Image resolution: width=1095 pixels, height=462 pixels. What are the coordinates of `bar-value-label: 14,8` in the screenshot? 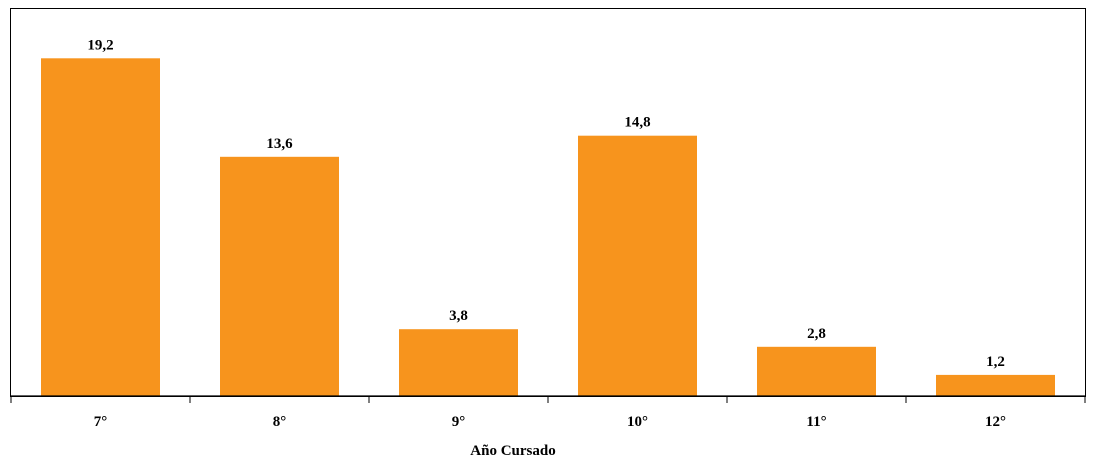 It's located at (637, 123).